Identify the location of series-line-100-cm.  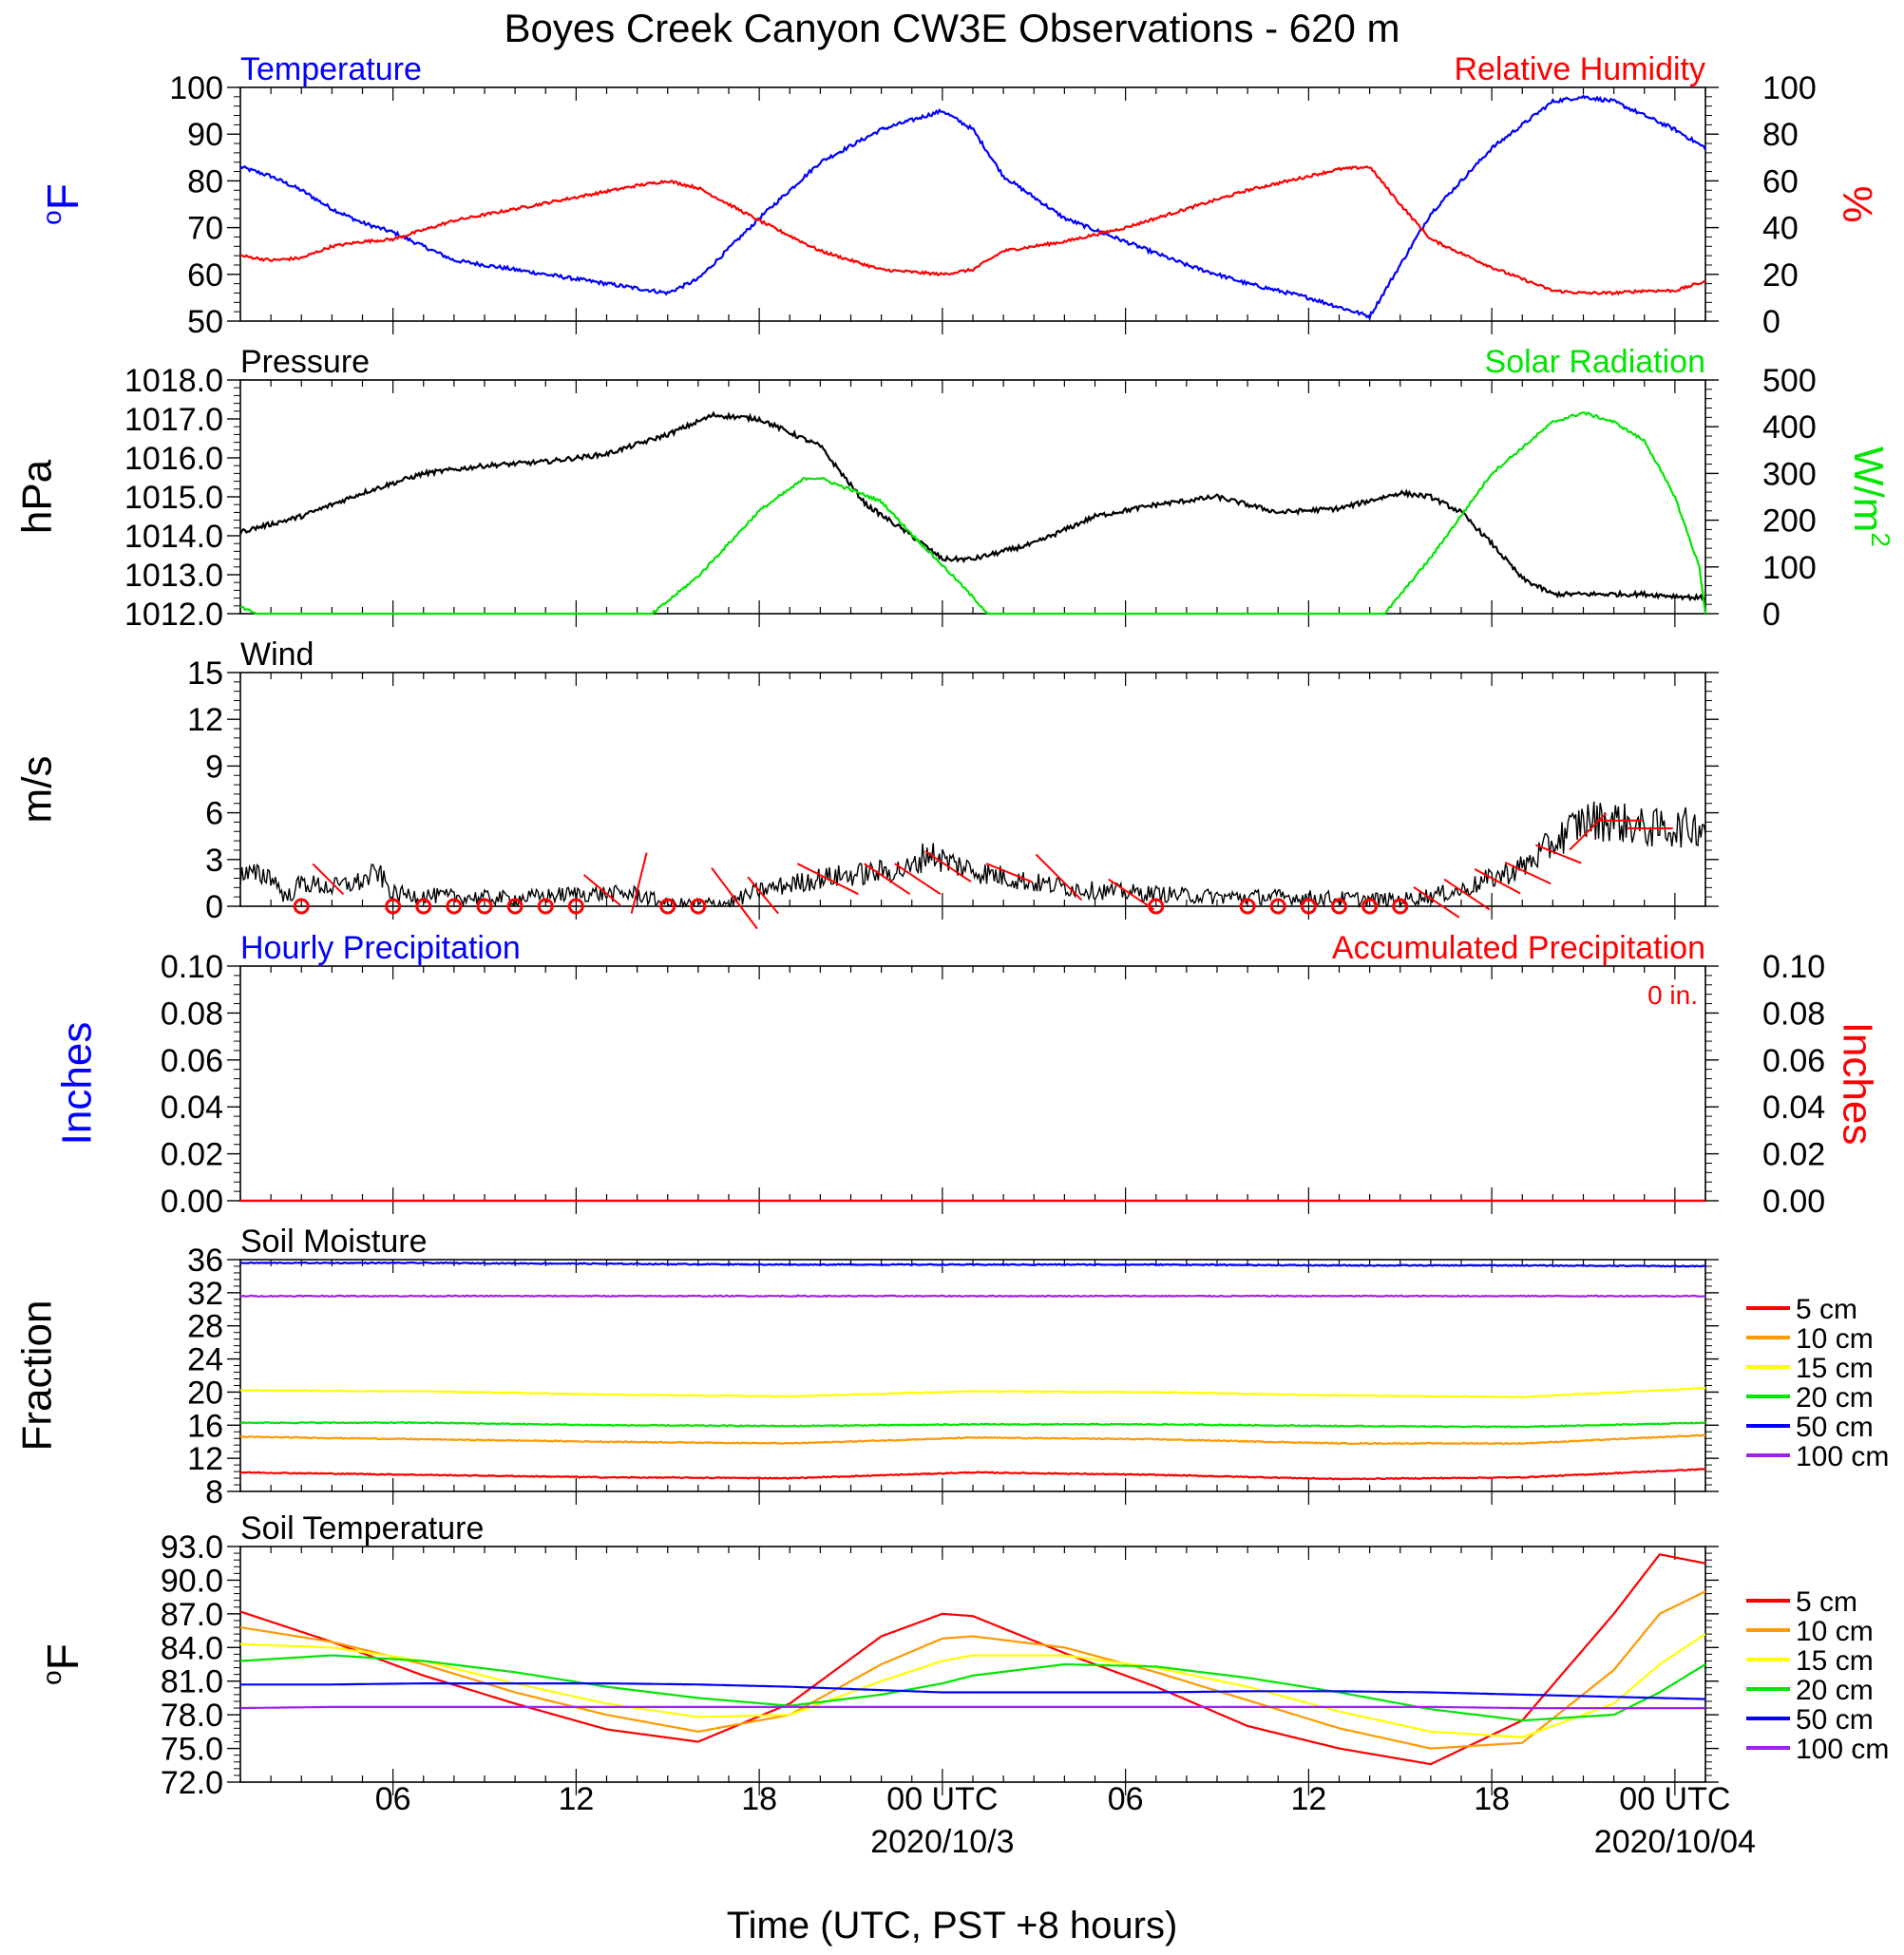
(972, 1296).